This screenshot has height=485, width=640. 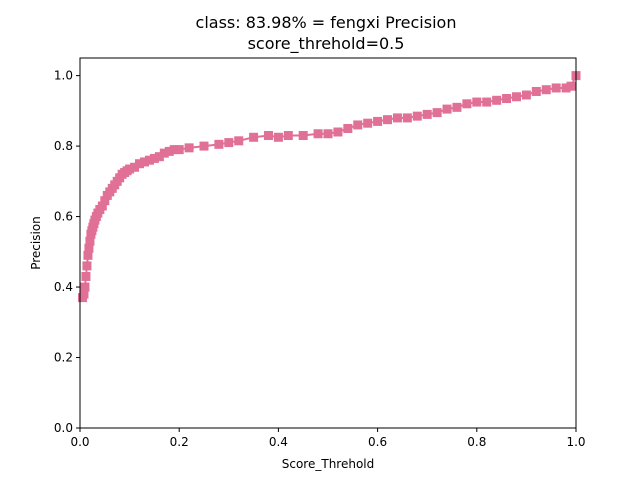 What do you see at coordinates (67, 252) in the screenshot?
I see `y-axis-ticks: 0.0 0.2 0.4 0.6 0.8 1.0` at bounding box center [67, 252].